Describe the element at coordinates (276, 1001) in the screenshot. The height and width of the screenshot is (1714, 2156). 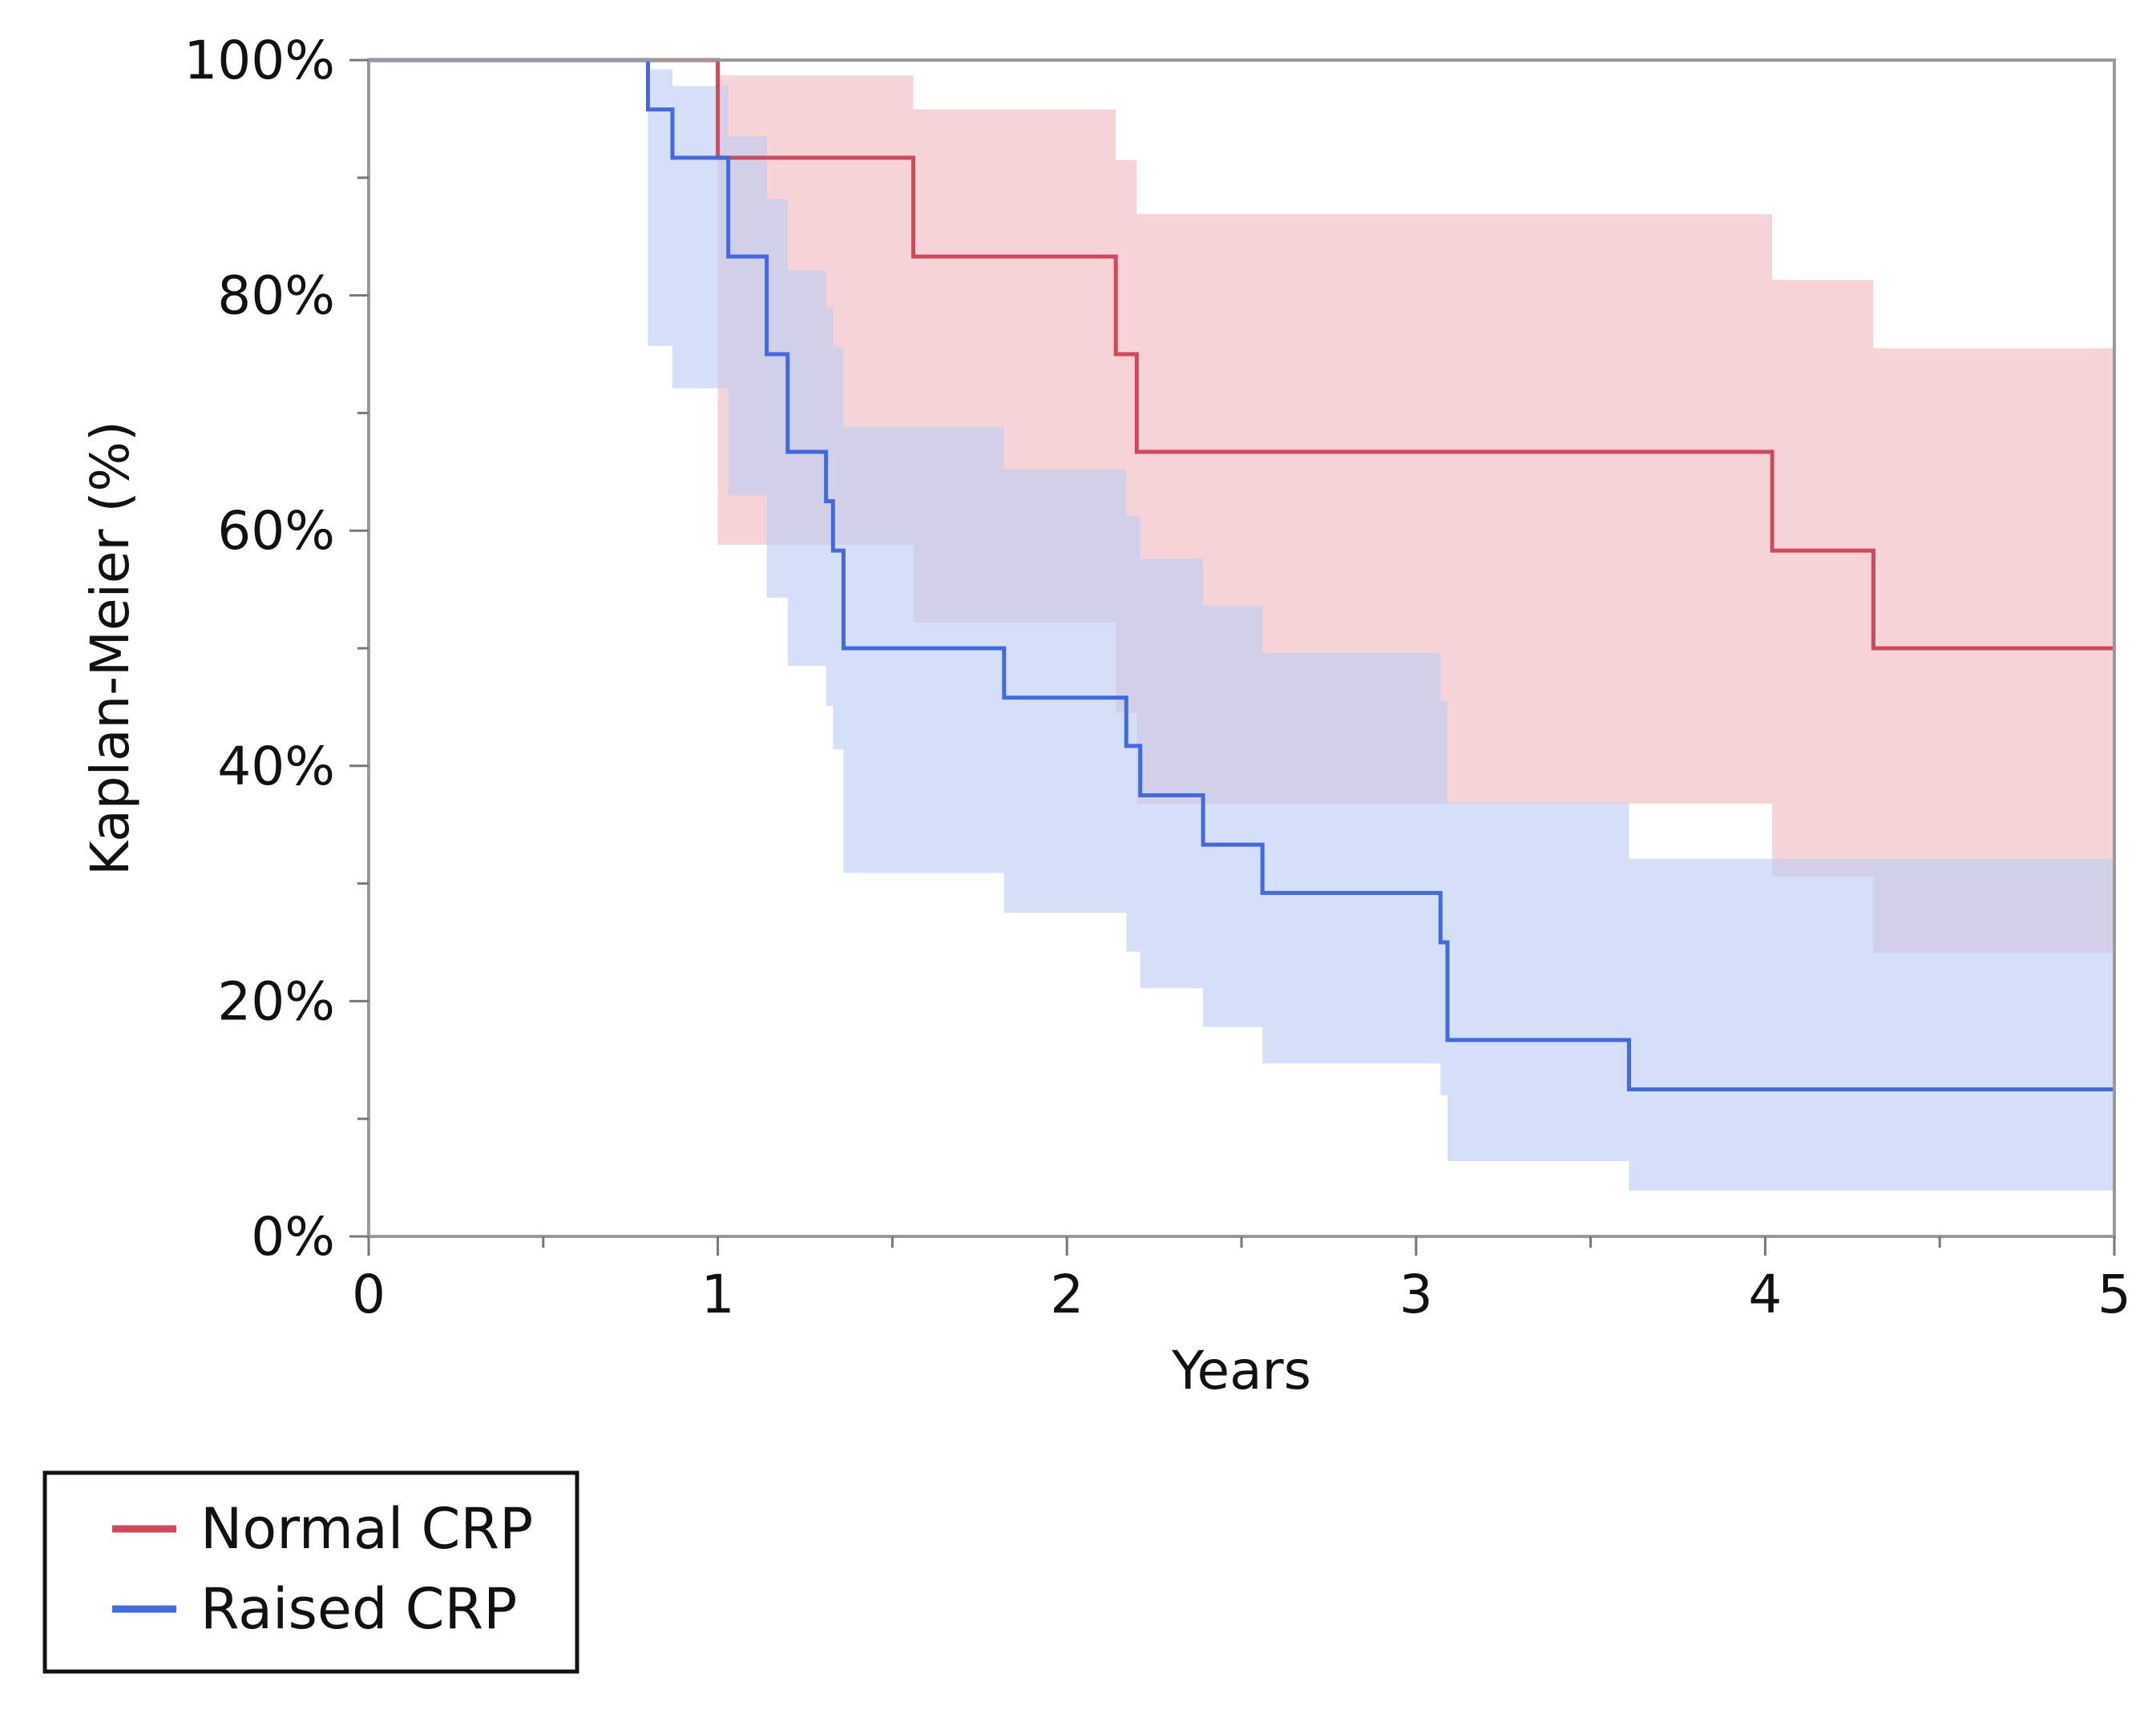
I see `y-tick-label: 20%` at that location.